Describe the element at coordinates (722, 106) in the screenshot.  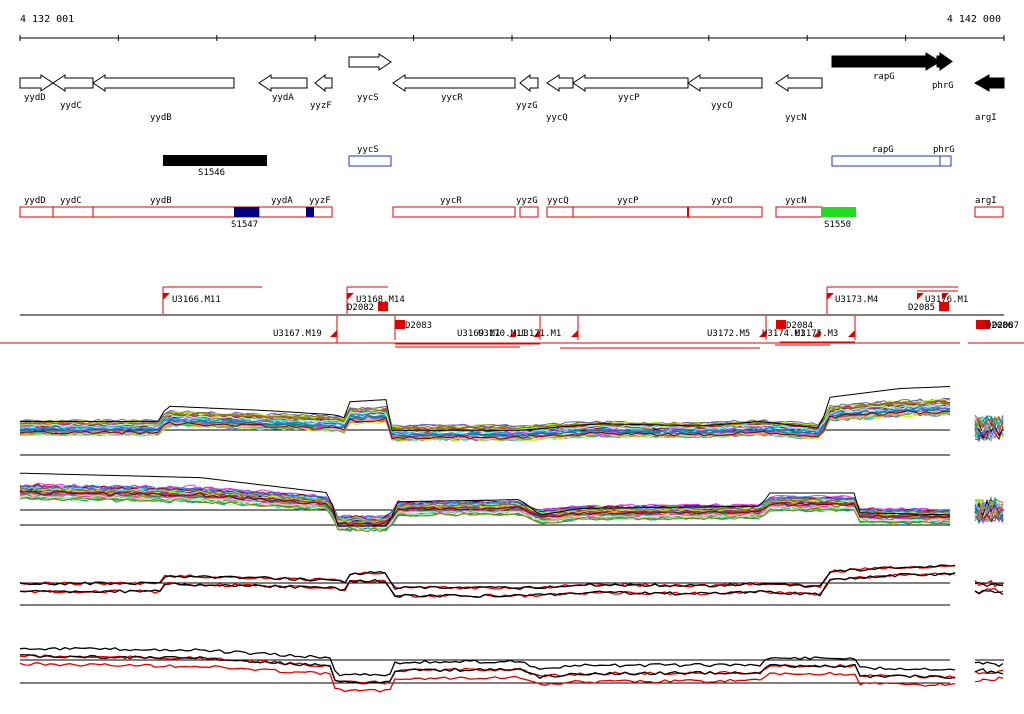
I see `gene-label: yycO` at that location.